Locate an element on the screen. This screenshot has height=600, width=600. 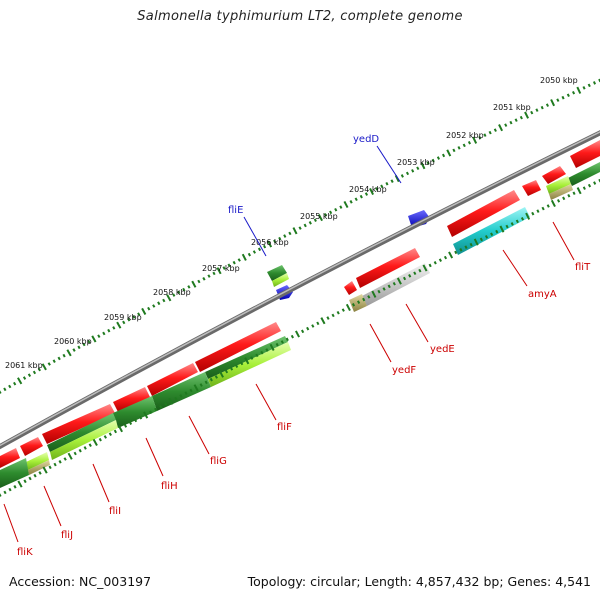
leader-fliI is located at coordinates (101, 483).